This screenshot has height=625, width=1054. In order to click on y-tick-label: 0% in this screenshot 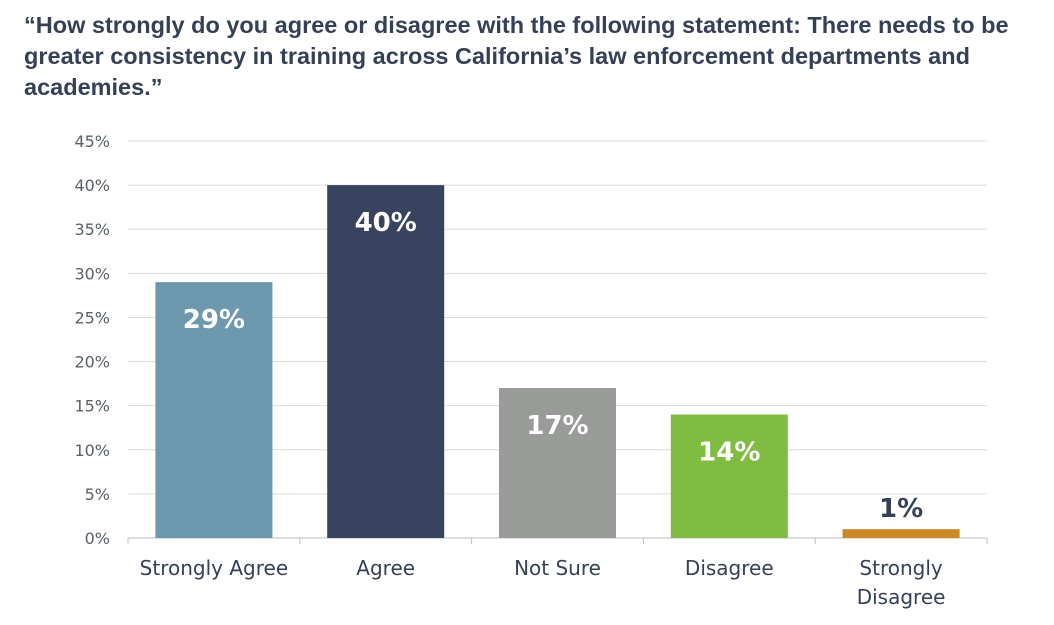, I will do `click(97, 538)`.